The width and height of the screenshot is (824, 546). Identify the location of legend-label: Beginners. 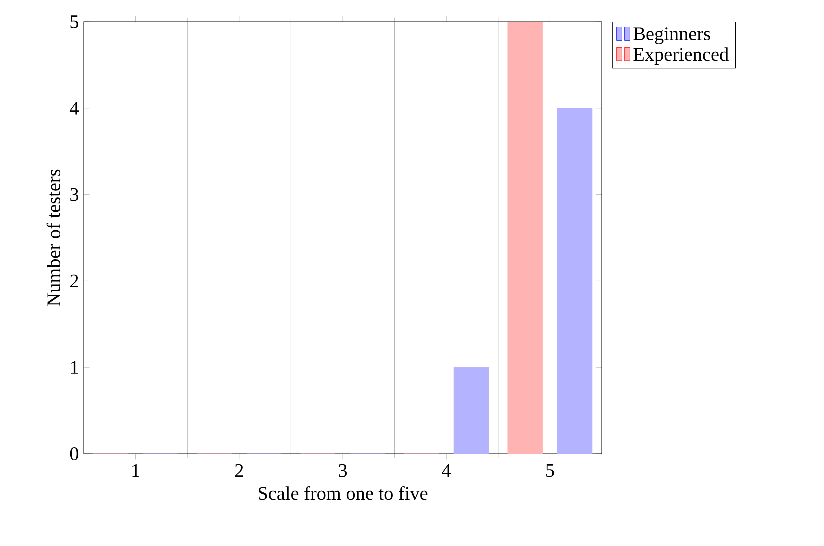
(672, 36).